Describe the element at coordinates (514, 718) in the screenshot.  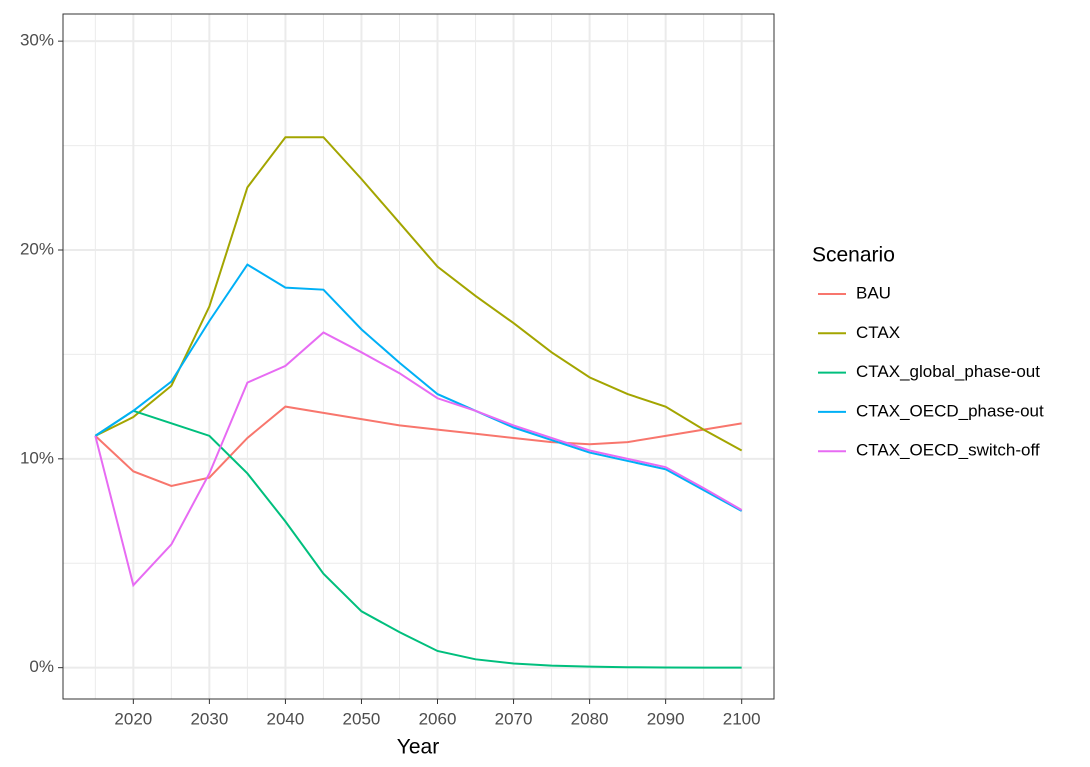
I see `x-tick-label: 2070` at that location.